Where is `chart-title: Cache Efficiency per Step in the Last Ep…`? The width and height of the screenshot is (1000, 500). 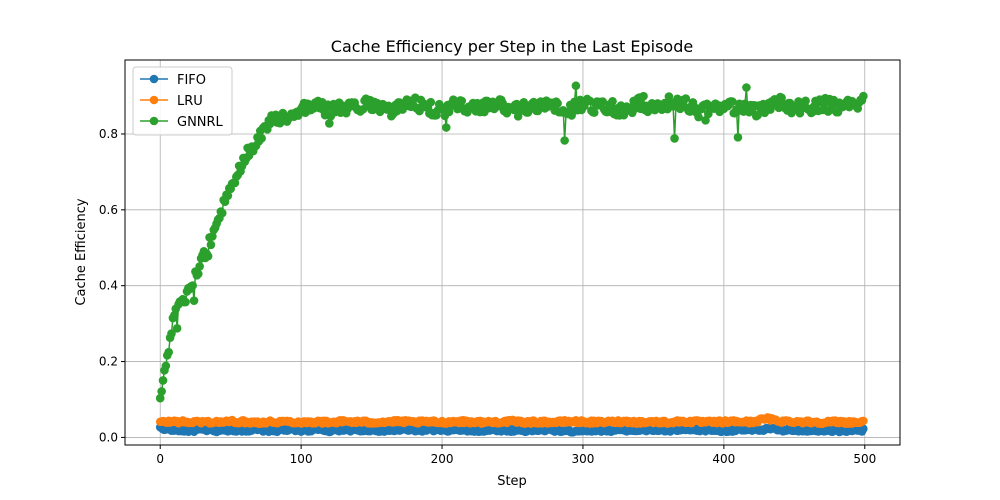 chart-title: Cache Efficiency per Step in the Last Ep… is located at coordinates (512, 46).